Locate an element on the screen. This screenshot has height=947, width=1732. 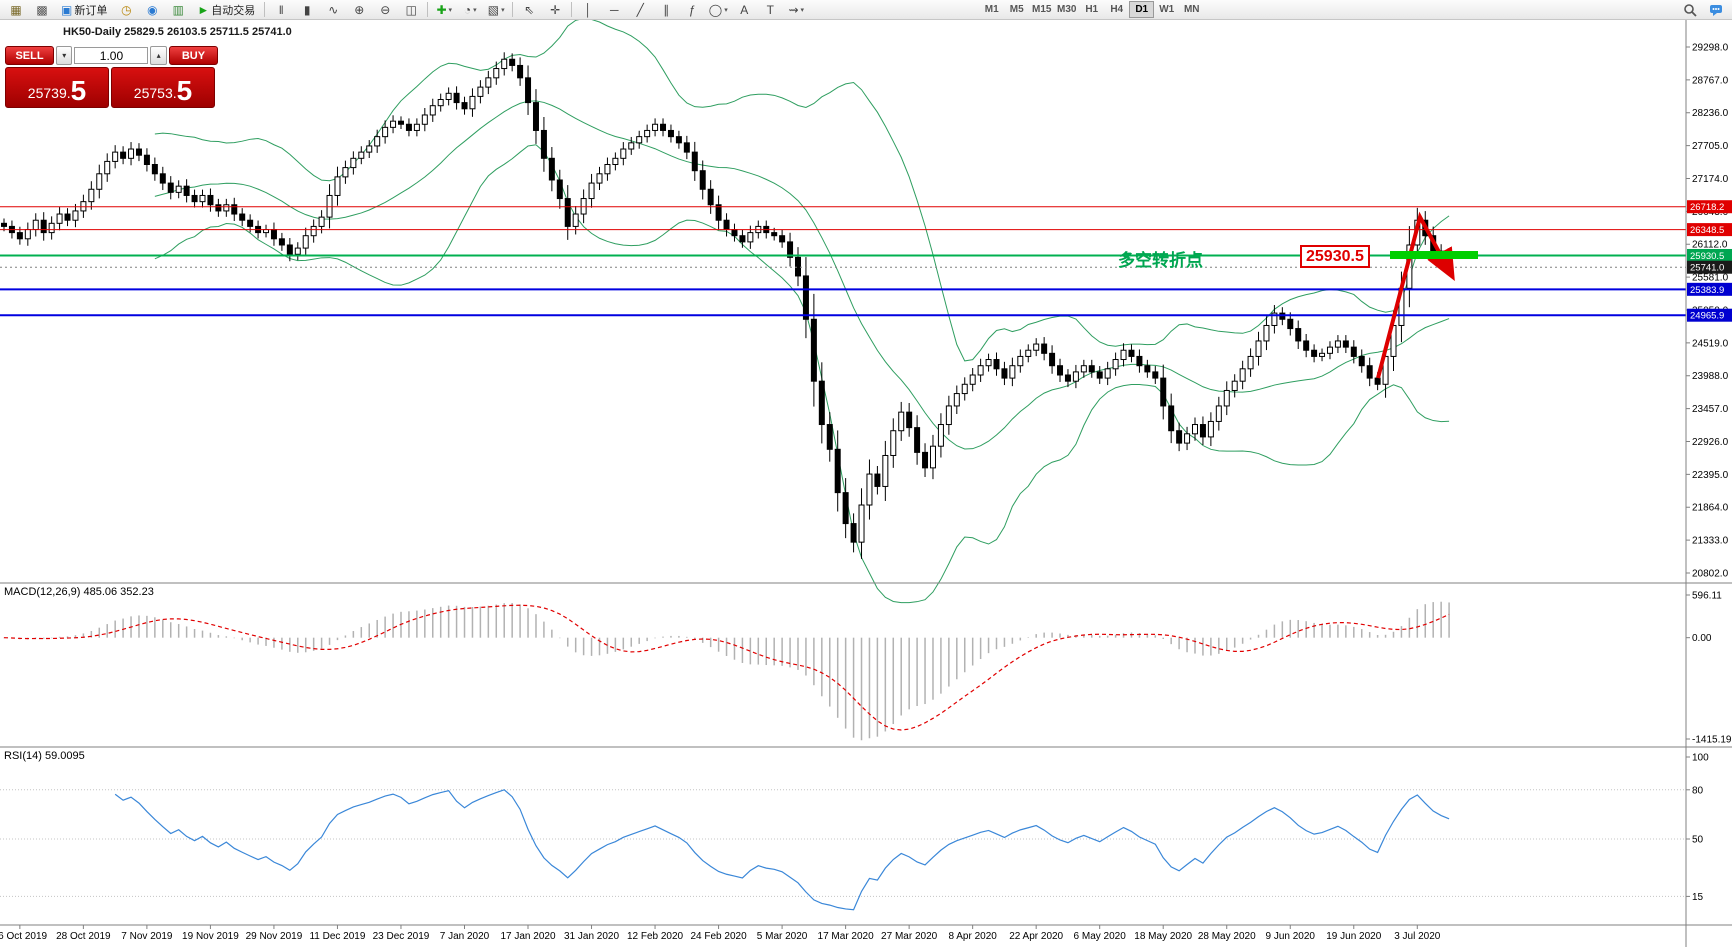
sell-price-button: 25739. 5 is located at coordinates (57, 87).